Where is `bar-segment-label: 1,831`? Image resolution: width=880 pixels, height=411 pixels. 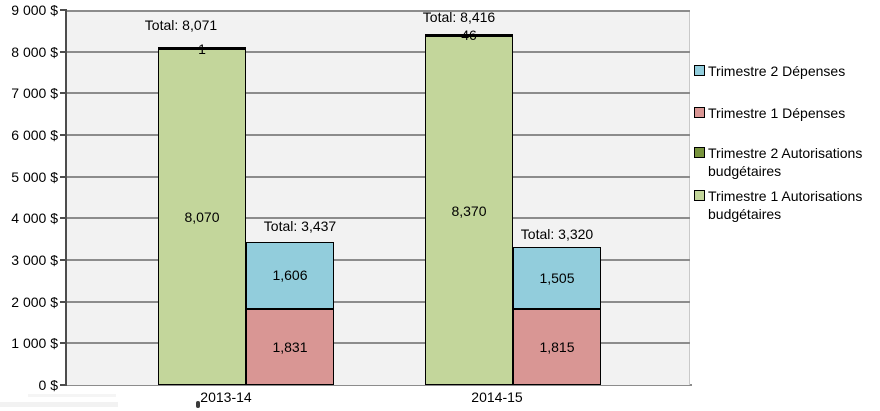 bar-segment-label: 1,831 is located at coordinates (290, 346).